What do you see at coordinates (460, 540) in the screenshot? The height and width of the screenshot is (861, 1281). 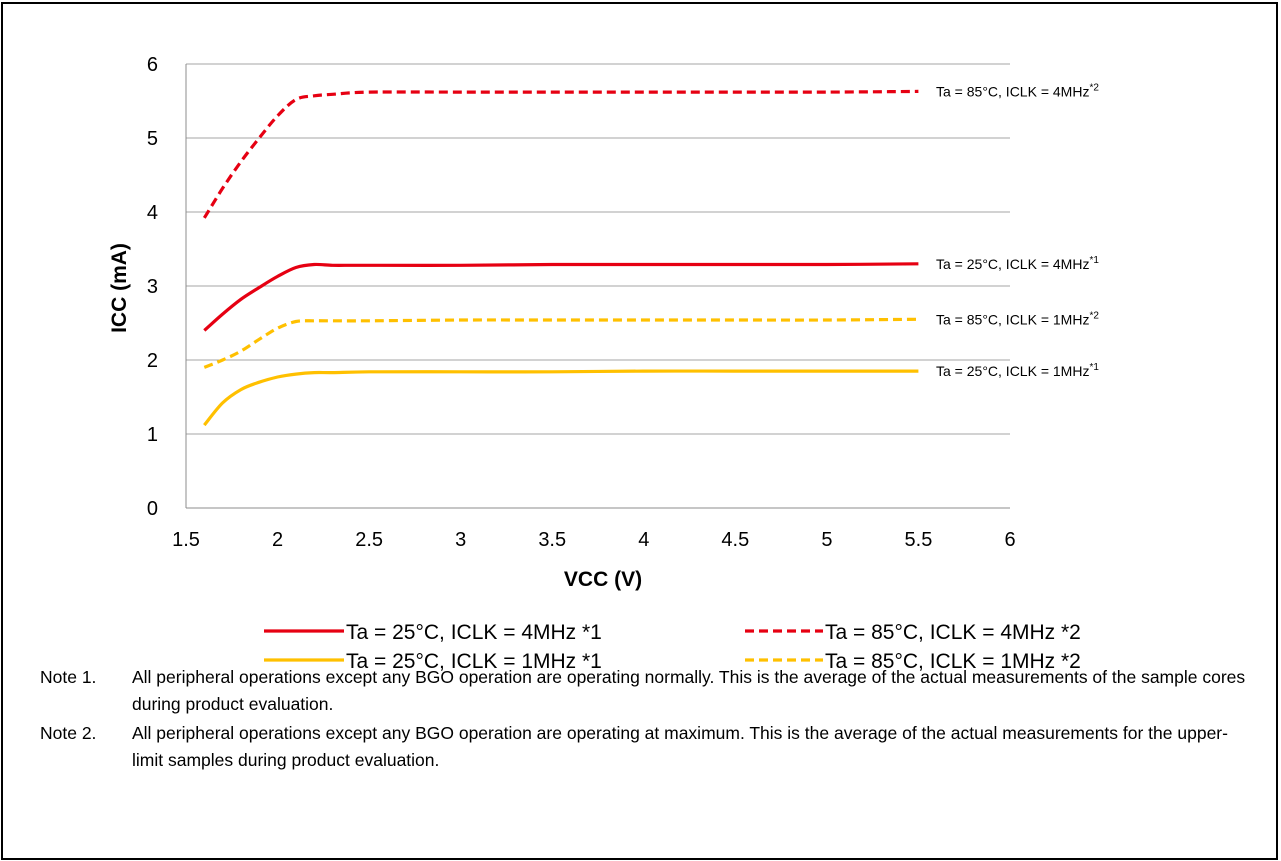 I see `x-tick-3: 3` at bounding box center [460, 540].